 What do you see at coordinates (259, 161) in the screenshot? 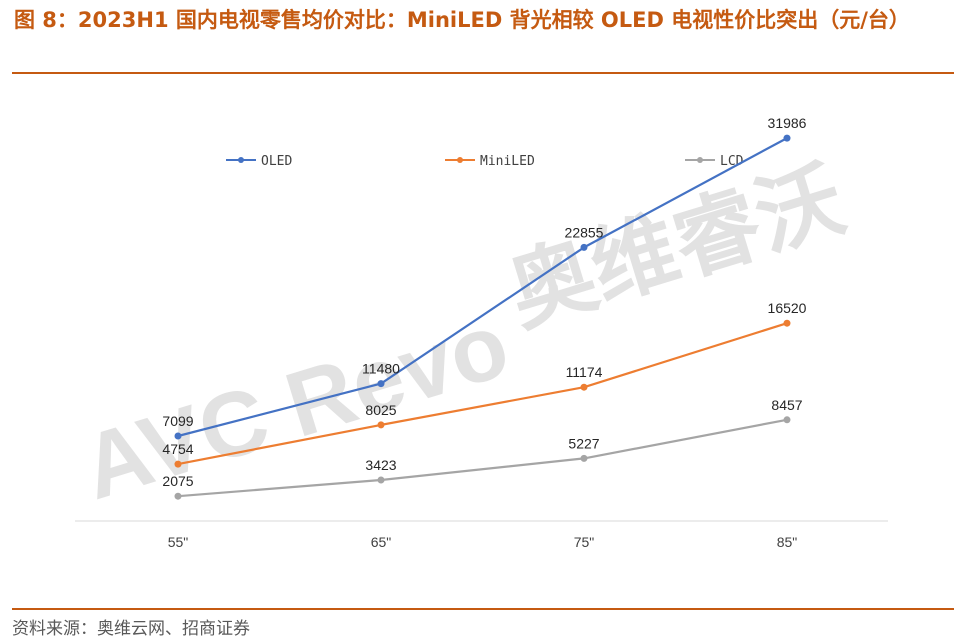
I see `legend-item-oled: OLED` at bounding box center [259, 161].